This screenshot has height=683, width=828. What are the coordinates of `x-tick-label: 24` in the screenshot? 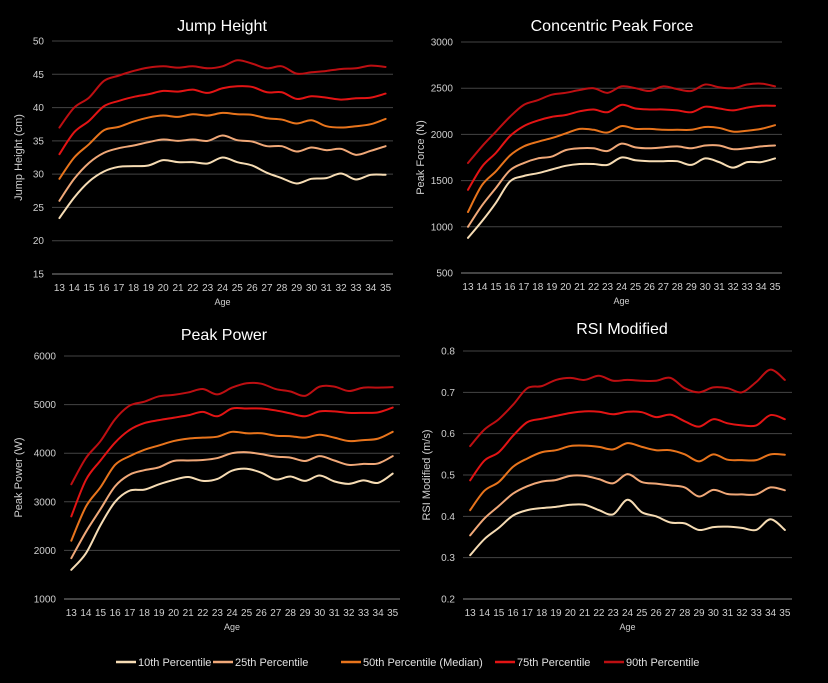 It's located at (223, 288).